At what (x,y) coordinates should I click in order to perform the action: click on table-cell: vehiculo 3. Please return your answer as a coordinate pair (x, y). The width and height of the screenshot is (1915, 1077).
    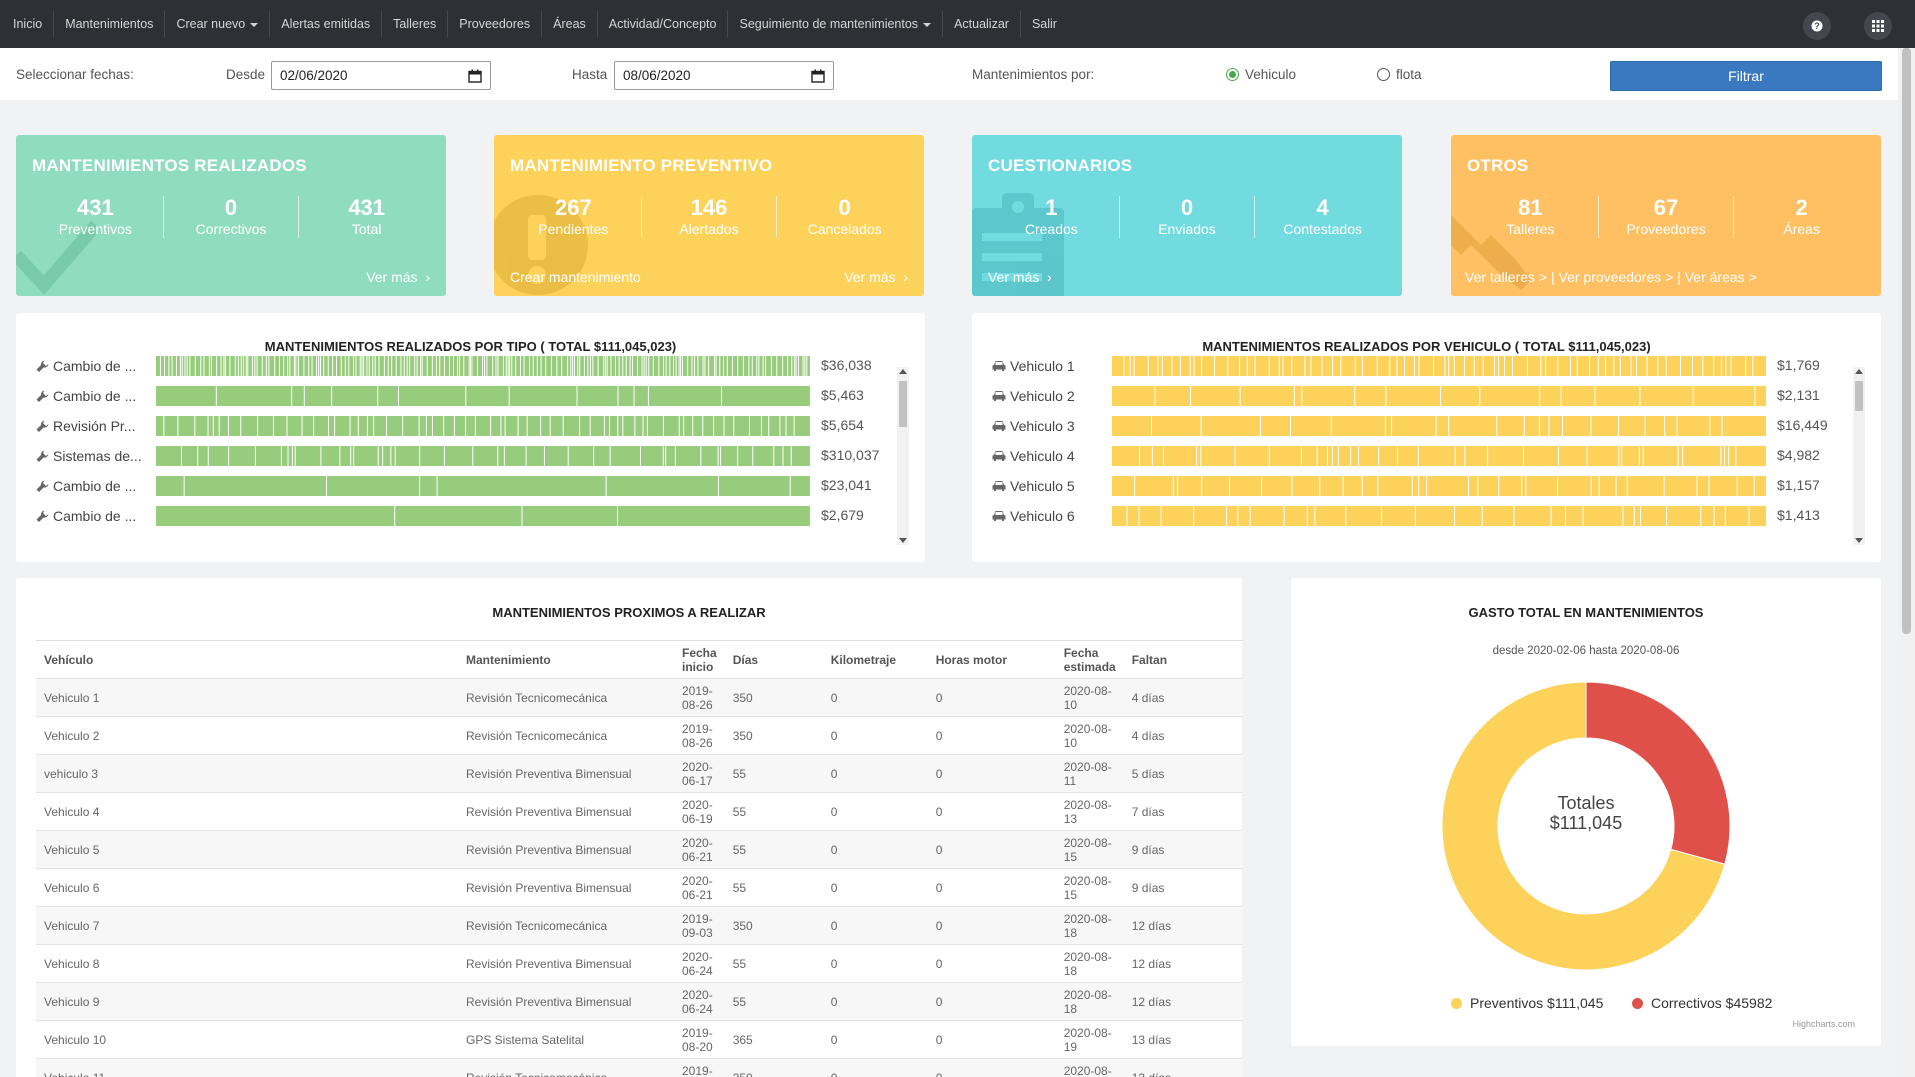
    Looking at the image, I should click on (247, 773).